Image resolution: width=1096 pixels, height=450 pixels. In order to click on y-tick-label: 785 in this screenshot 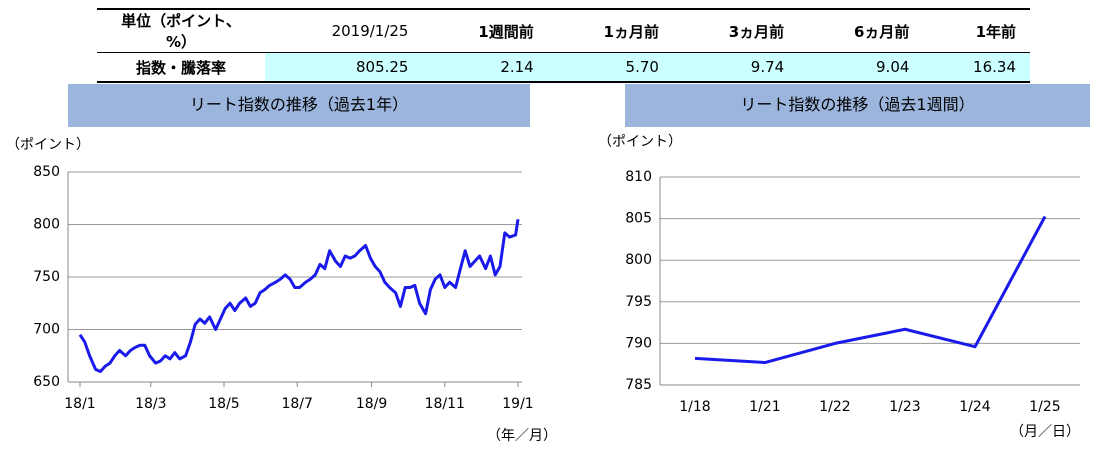, I will do `click(638, 385)`.